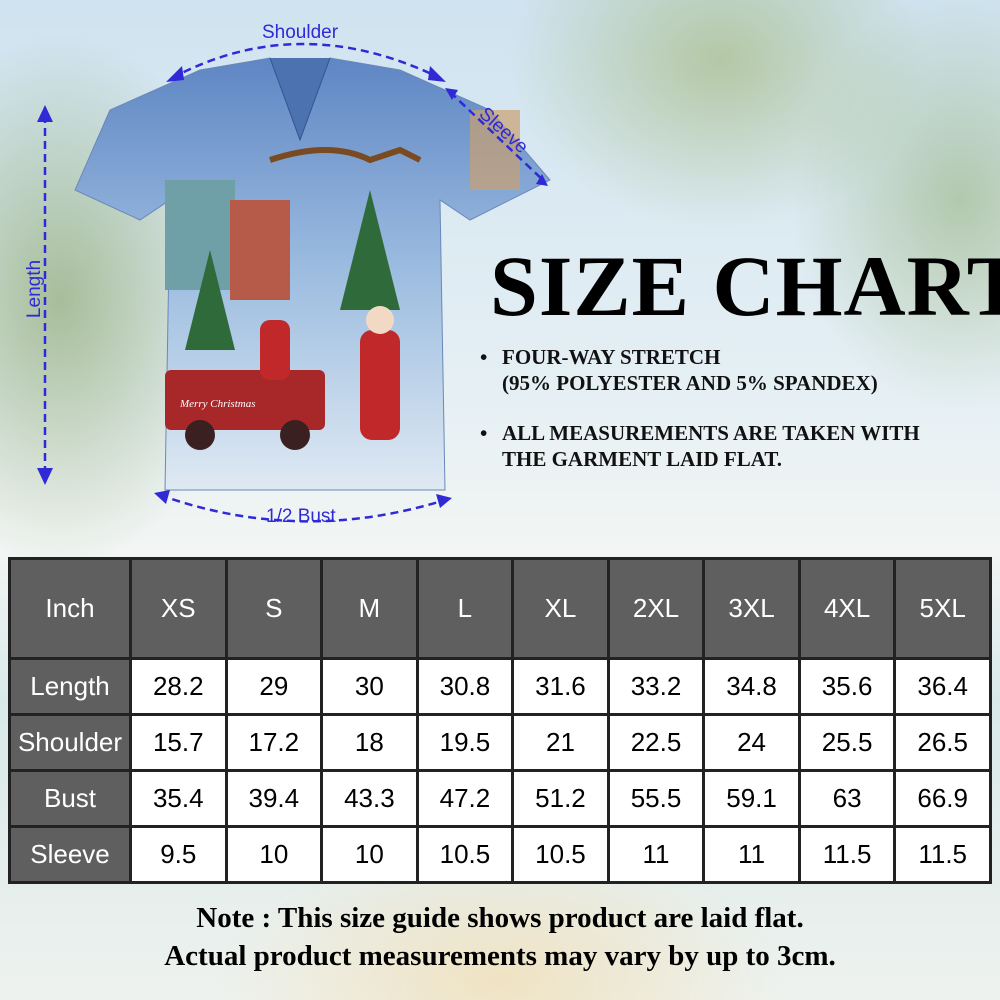 The height and width of the screenshot is (1000, 1000). What do you see at coordinates (70, 799) in the screenshot?
I see `row-label: Bust` at bounding box center [70, 799].